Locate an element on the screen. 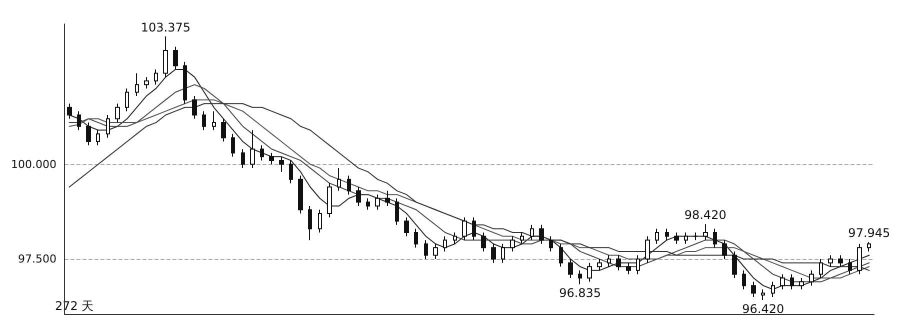 The width and height of the screenshot is (900, 330). annotation: 96.420 is located at coordinates (763, 309).